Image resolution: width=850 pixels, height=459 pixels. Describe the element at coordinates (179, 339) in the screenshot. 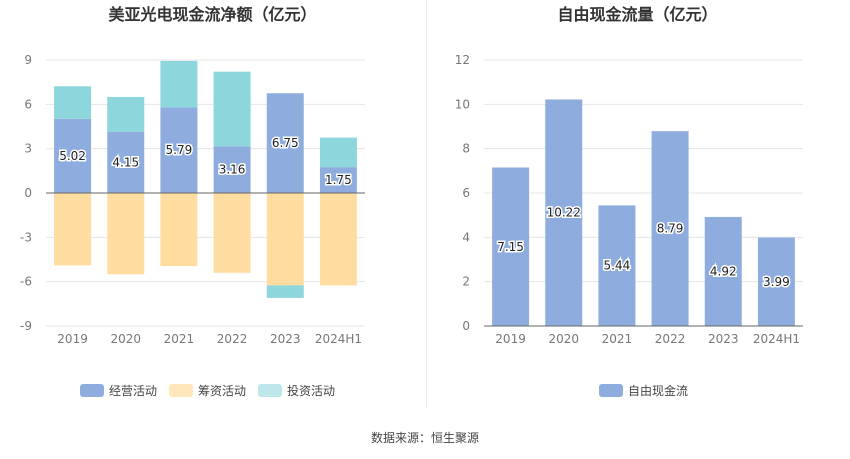

I see `cashflow-x-tick: 2021` at that location.